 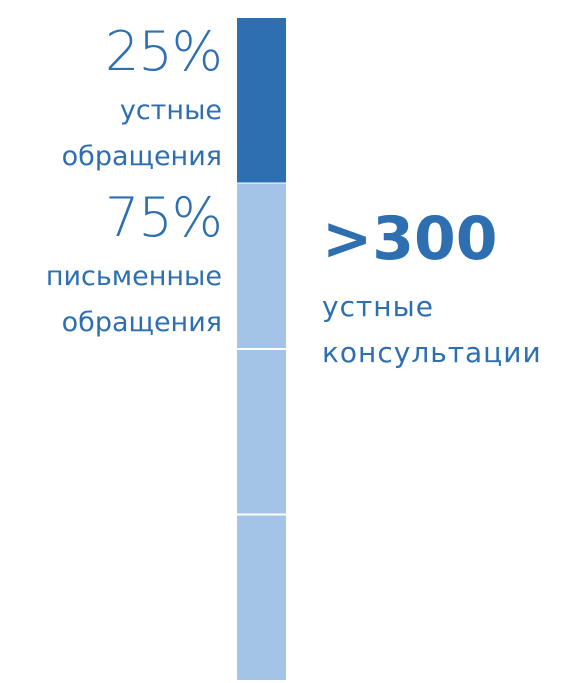 I want to click on annotation-value: >300, so click(x=410, y=239).